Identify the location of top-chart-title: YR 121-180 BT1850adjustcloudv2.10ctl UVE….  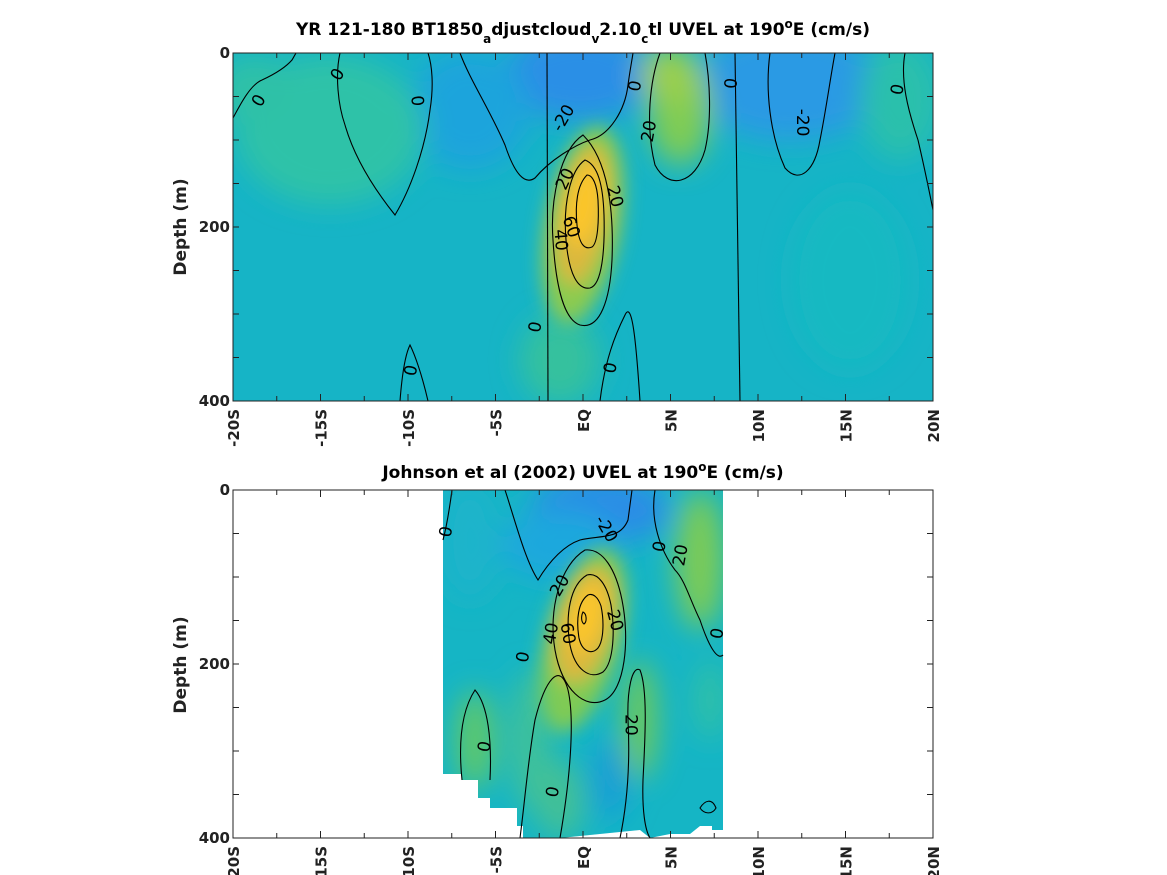
(582, 31).